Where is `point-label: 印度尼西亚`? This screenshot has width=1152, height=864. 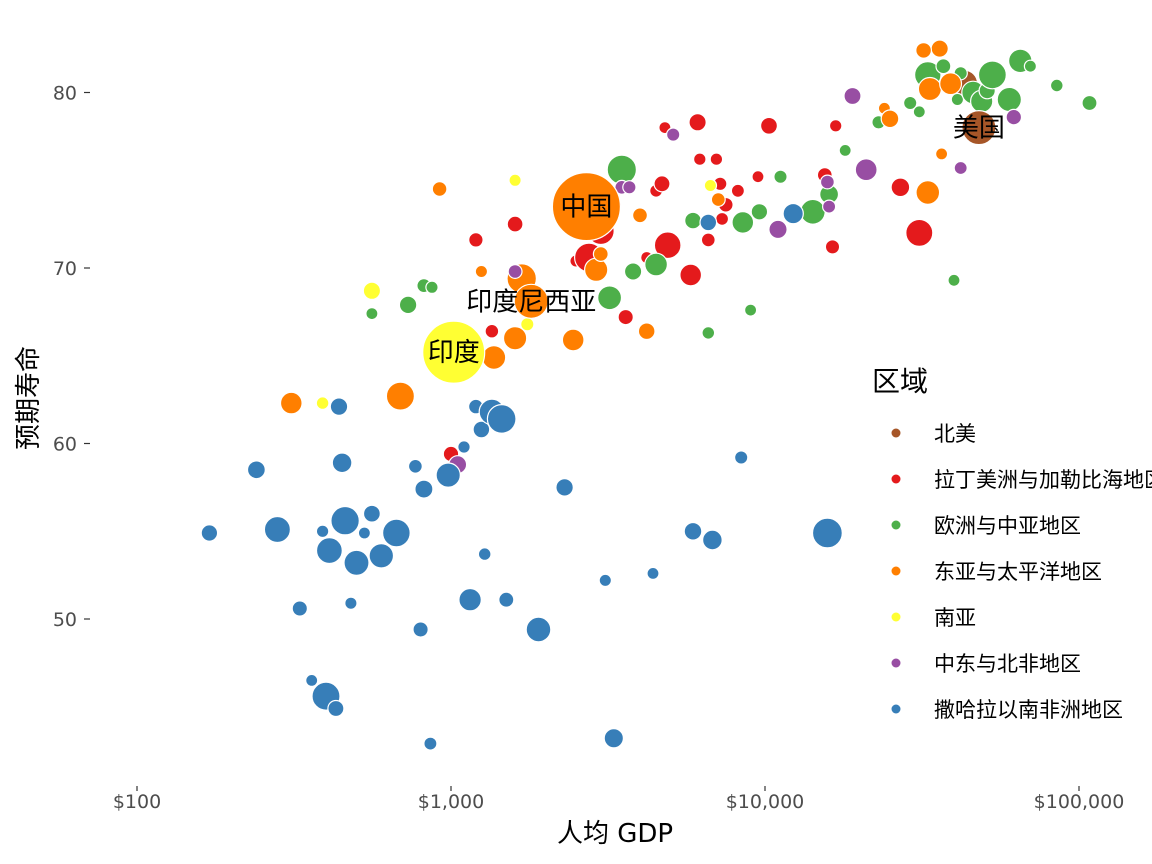
point-label: 印度尼西亚 is located at coordinates (531, 302).